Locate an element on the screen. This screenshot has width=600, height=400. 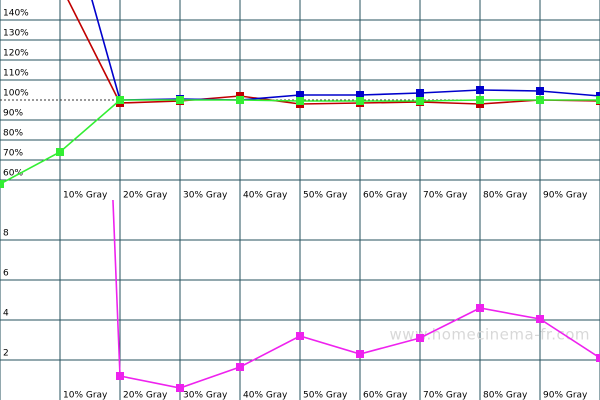
y-tick-label: 6 is located at coordinates (6, 274).